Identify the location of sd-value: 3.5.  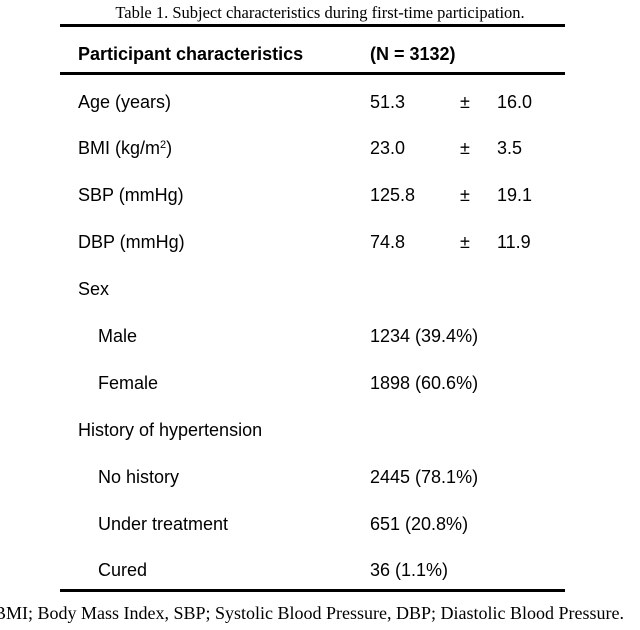
(510, 148).